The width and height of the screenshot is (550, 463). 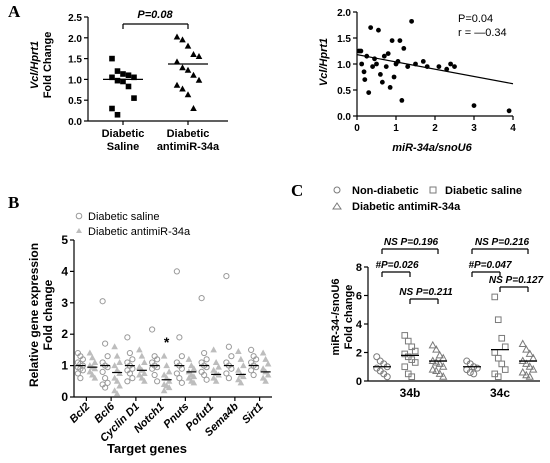 I want to click on x-tick-label: 34b, so click(x=410, y=393).